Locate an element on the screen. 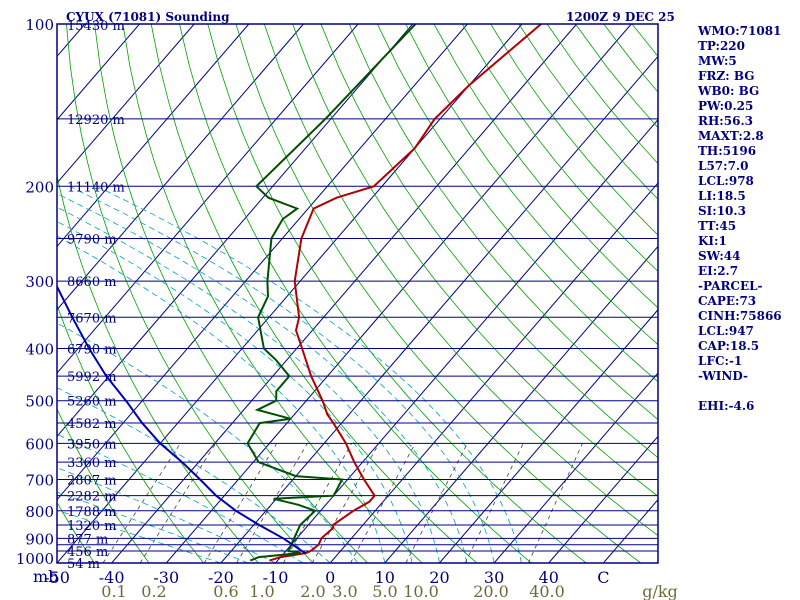 This screenshot has width=800, height=600. index-entry: TP:220 is located at coordinates (721, 46).